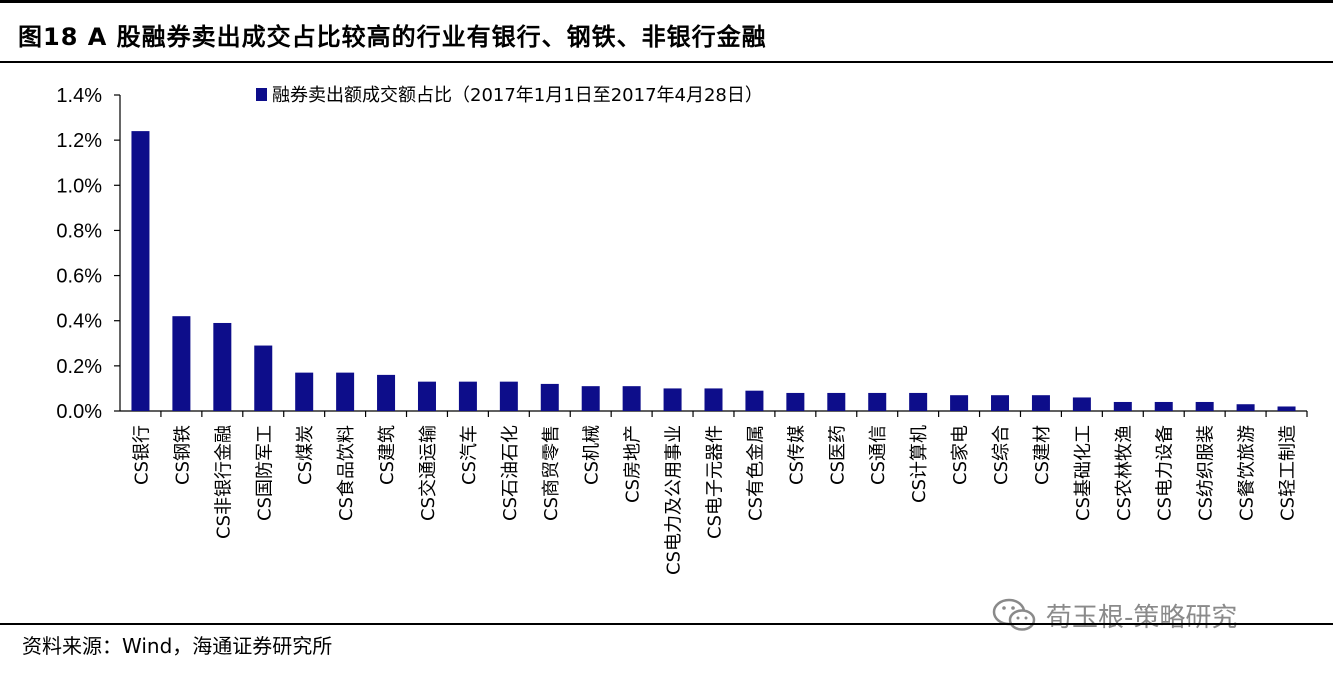  Describe the element at coordinates (79, 277) in the screenshot. I see `y-tick-label: 0.6%` at that location.